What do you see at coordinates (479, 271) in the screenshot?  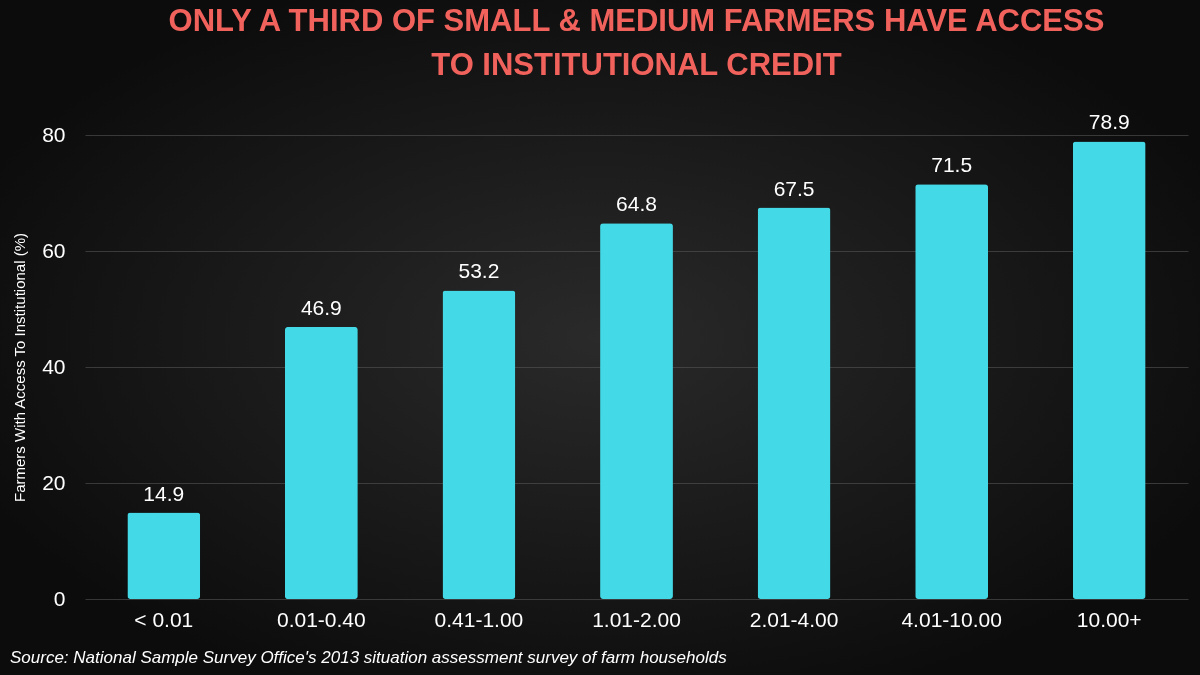 I see `data-label: 53.2` at bounding box center [479, 271].